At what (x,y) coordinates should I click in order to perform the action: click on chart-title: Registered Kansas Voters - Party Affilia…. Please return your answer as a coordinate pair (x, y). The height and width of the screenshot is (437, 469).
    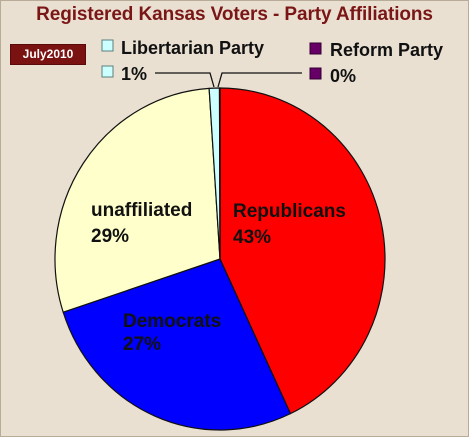
    Looking at the image, I should click on (234, 17).